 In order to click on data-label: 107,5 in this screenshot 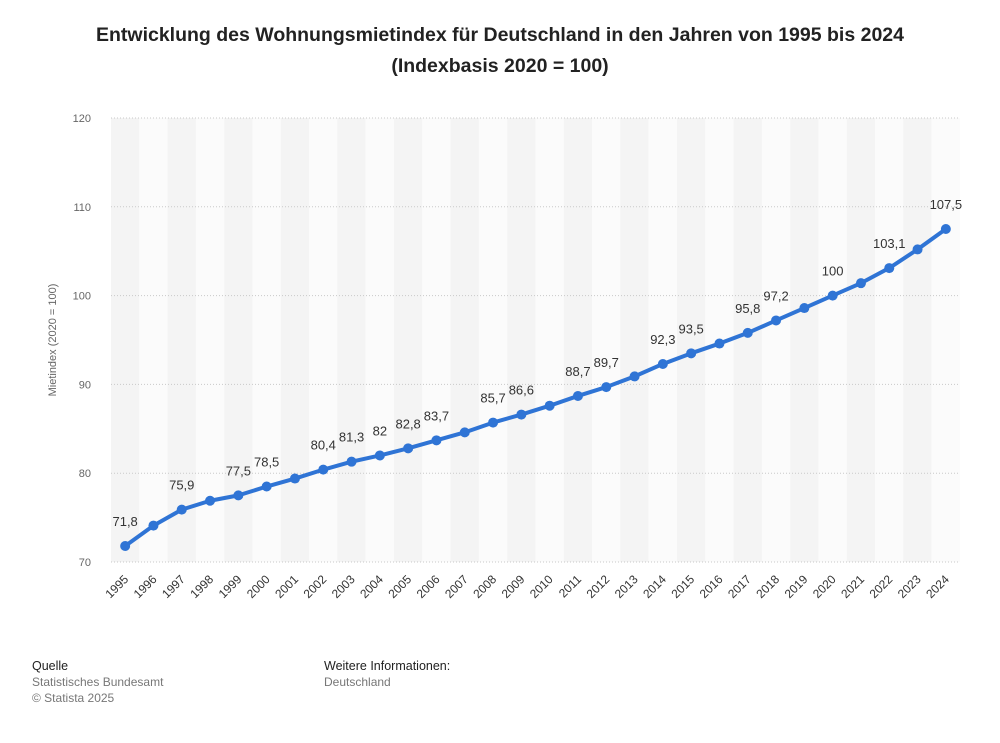, I will do `click(946, 204)`.